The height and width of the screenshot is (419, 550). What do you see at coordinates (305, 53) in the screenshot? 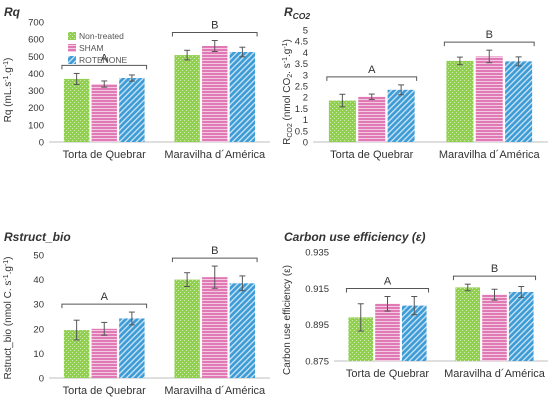
I see `y-tick-label: 4` at bounding box center [305, 53].